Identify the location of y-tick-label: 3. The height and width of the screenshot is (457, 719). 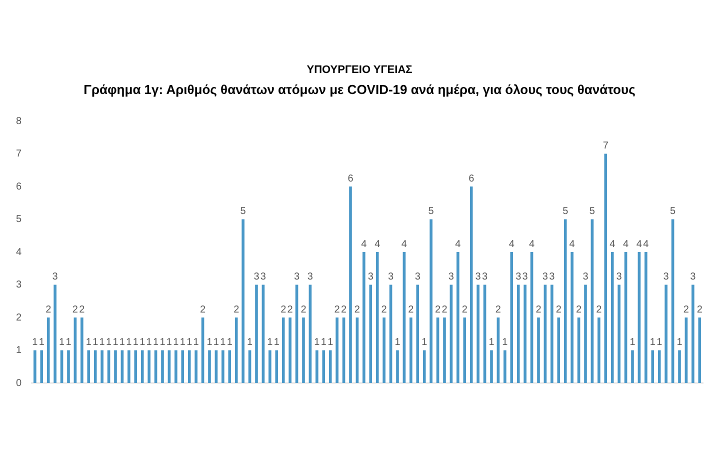
(19, 285).